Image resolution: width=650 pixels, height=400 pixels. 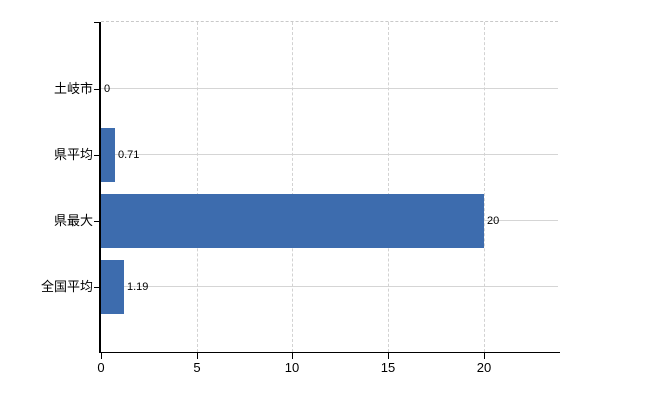 I want to click on plot-top-border, so click(x=329, y=21).